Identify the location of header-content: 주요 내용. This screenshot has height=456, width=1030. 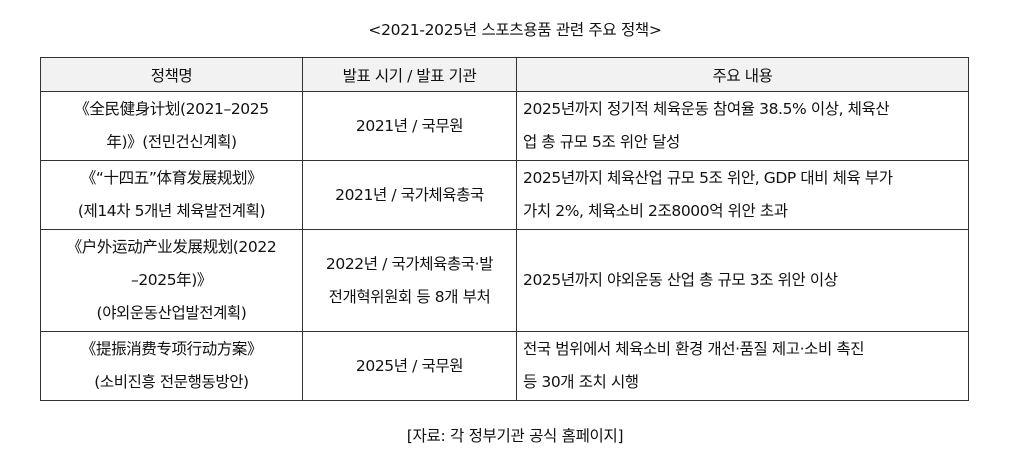
(742, 74).